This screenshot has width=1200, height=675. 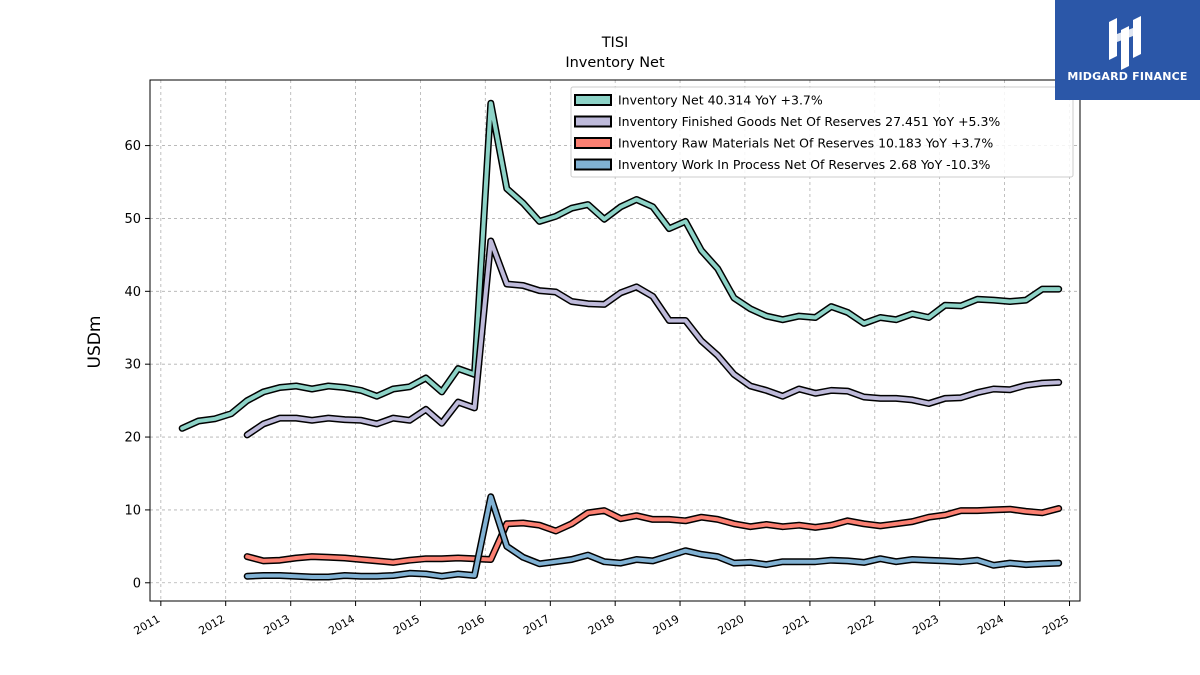 What do you see at coordinates (615, 63) in the screenshot?
I see `chart-subtitle: Inventory Net` at bounding box center [615, 63].